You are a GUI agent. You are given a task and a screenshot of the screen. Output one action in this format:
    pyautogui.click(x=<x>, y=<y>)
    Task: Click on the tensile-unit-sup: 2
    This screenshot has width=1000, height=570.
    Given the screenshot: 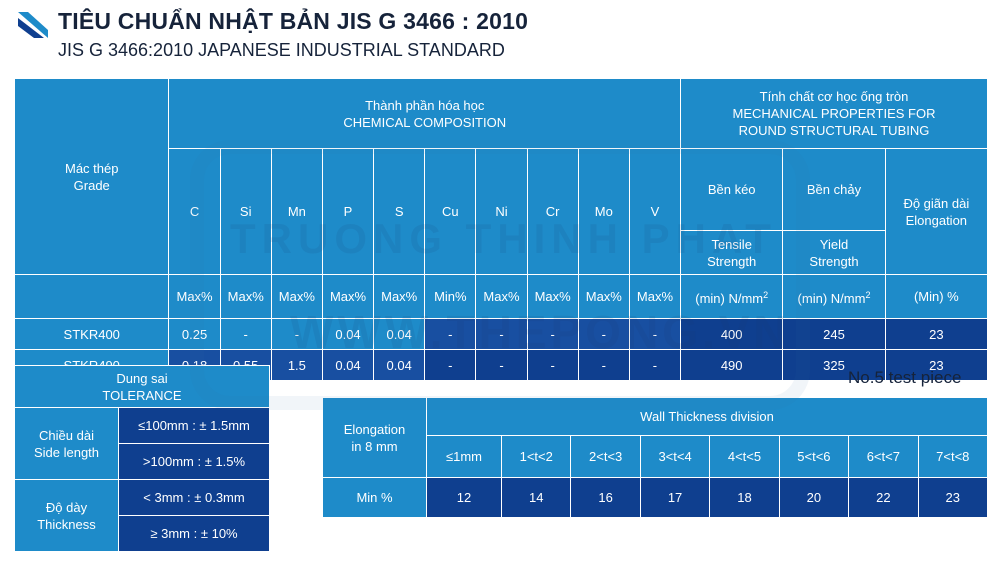 What is the action you would take?
    pyautogui.click(x=766, y=294)
    